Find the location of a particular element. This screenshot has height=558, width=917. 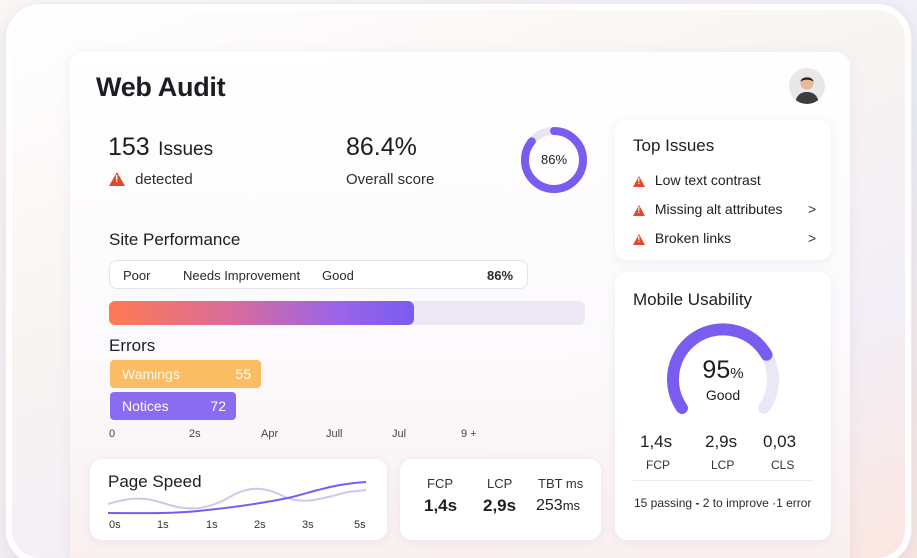

mobile-metric-label: LCP is located at coordinates (723, 465).